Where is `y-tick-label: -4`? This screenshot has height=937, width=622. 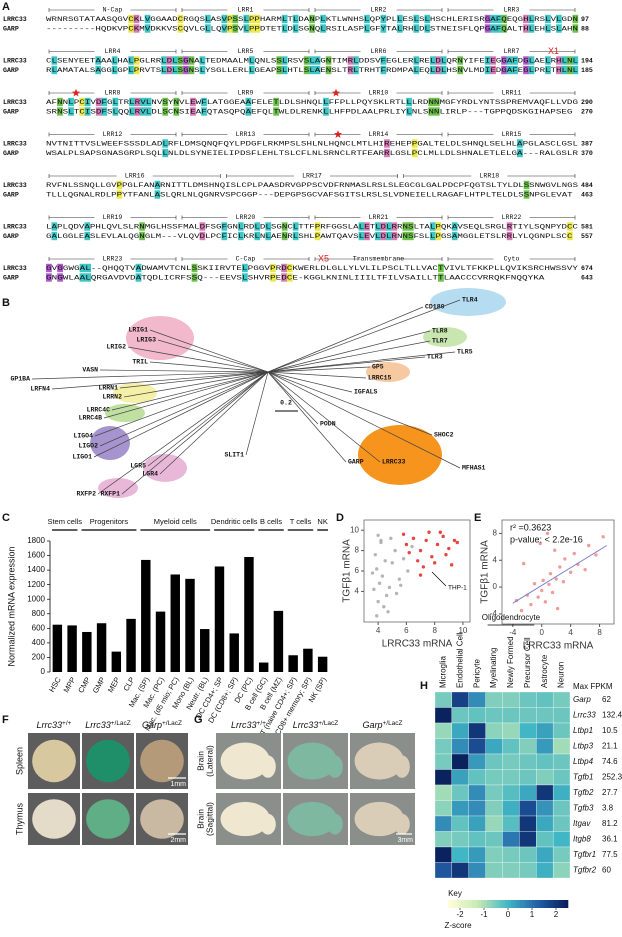
y-tick-label: -4 is located at coordinates (494, 613).